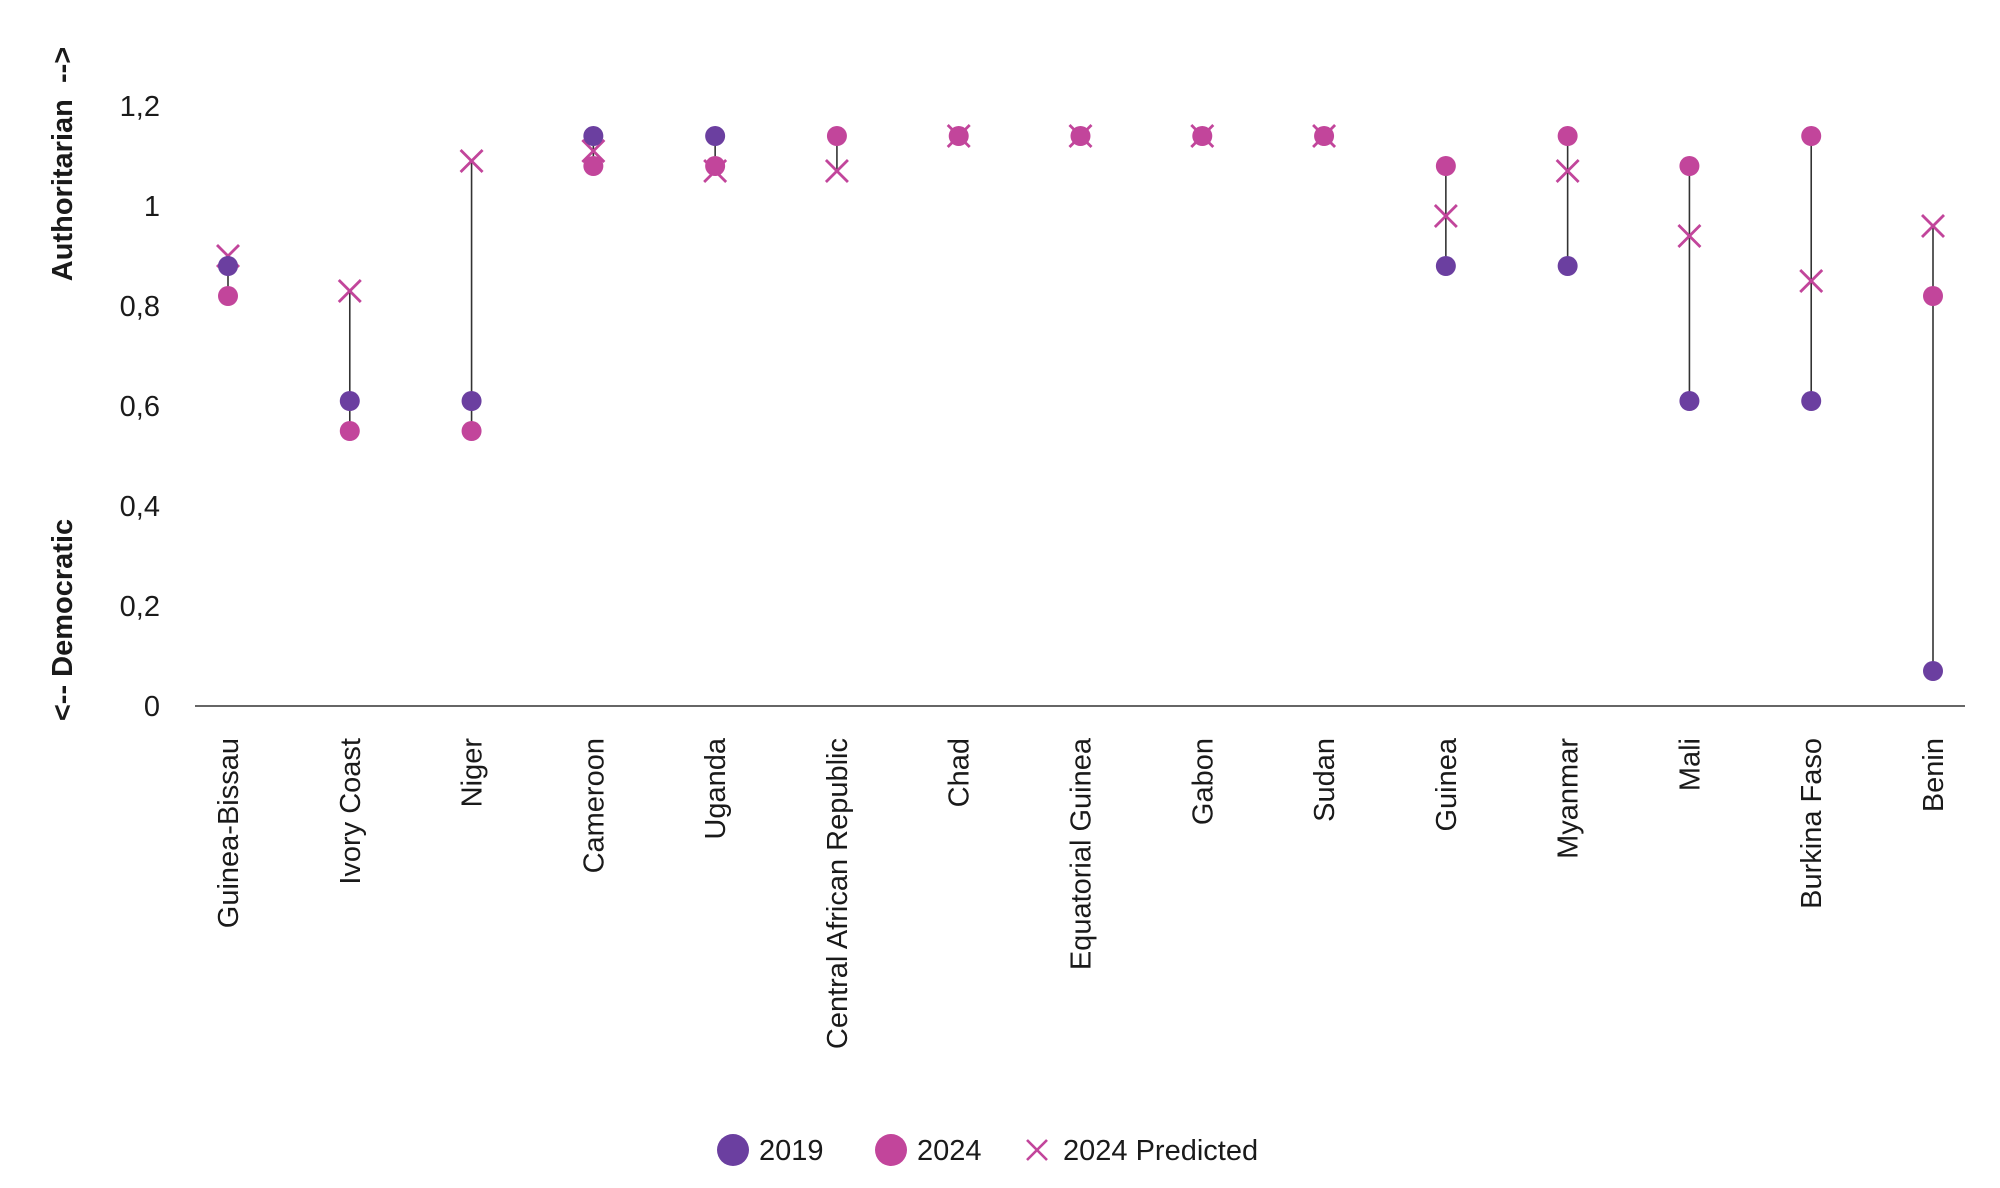 Image resolution: width=2000 pixels, height=1188 pixels. I want to click on 2024-point-guinea, so click(1445, 166).